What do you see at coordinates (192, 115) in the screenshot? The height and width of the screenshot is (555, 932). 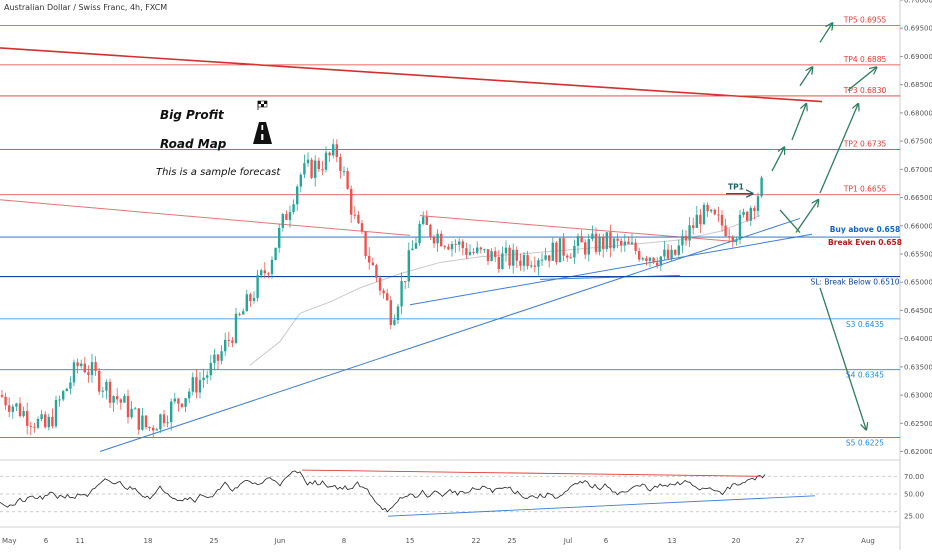 I see `annotation-big-profit: Big Profit` at bounding box center [192, 115].